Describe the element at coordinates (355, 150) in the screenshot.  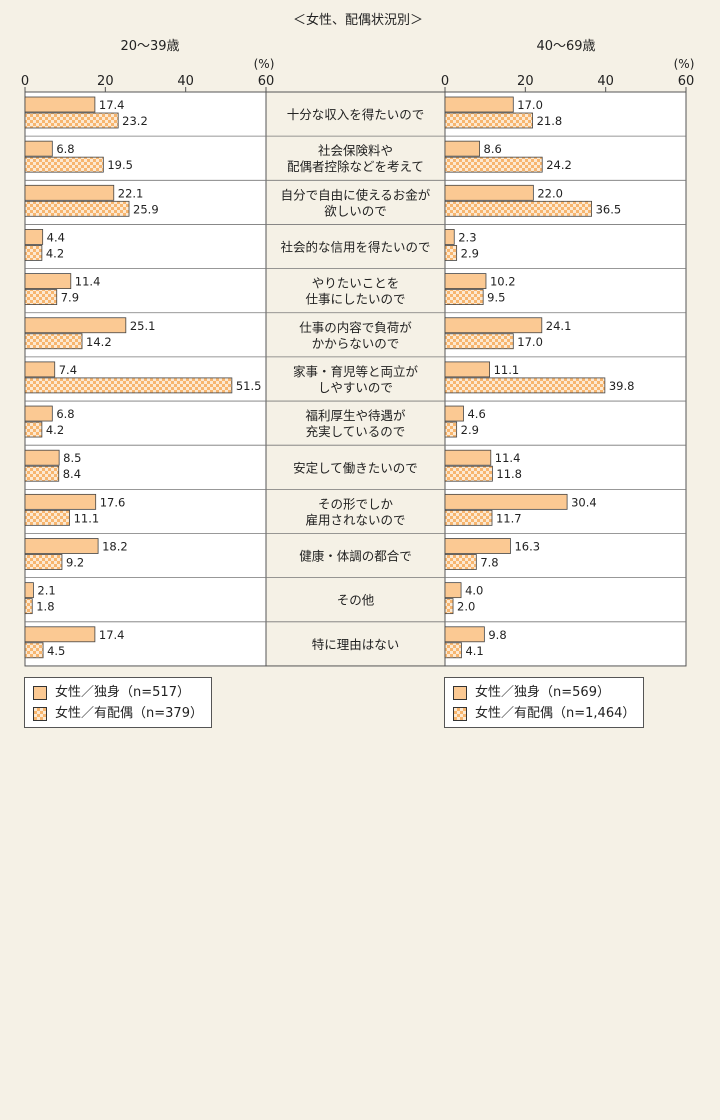
I see `category-label: 社会保険料や` at that location.